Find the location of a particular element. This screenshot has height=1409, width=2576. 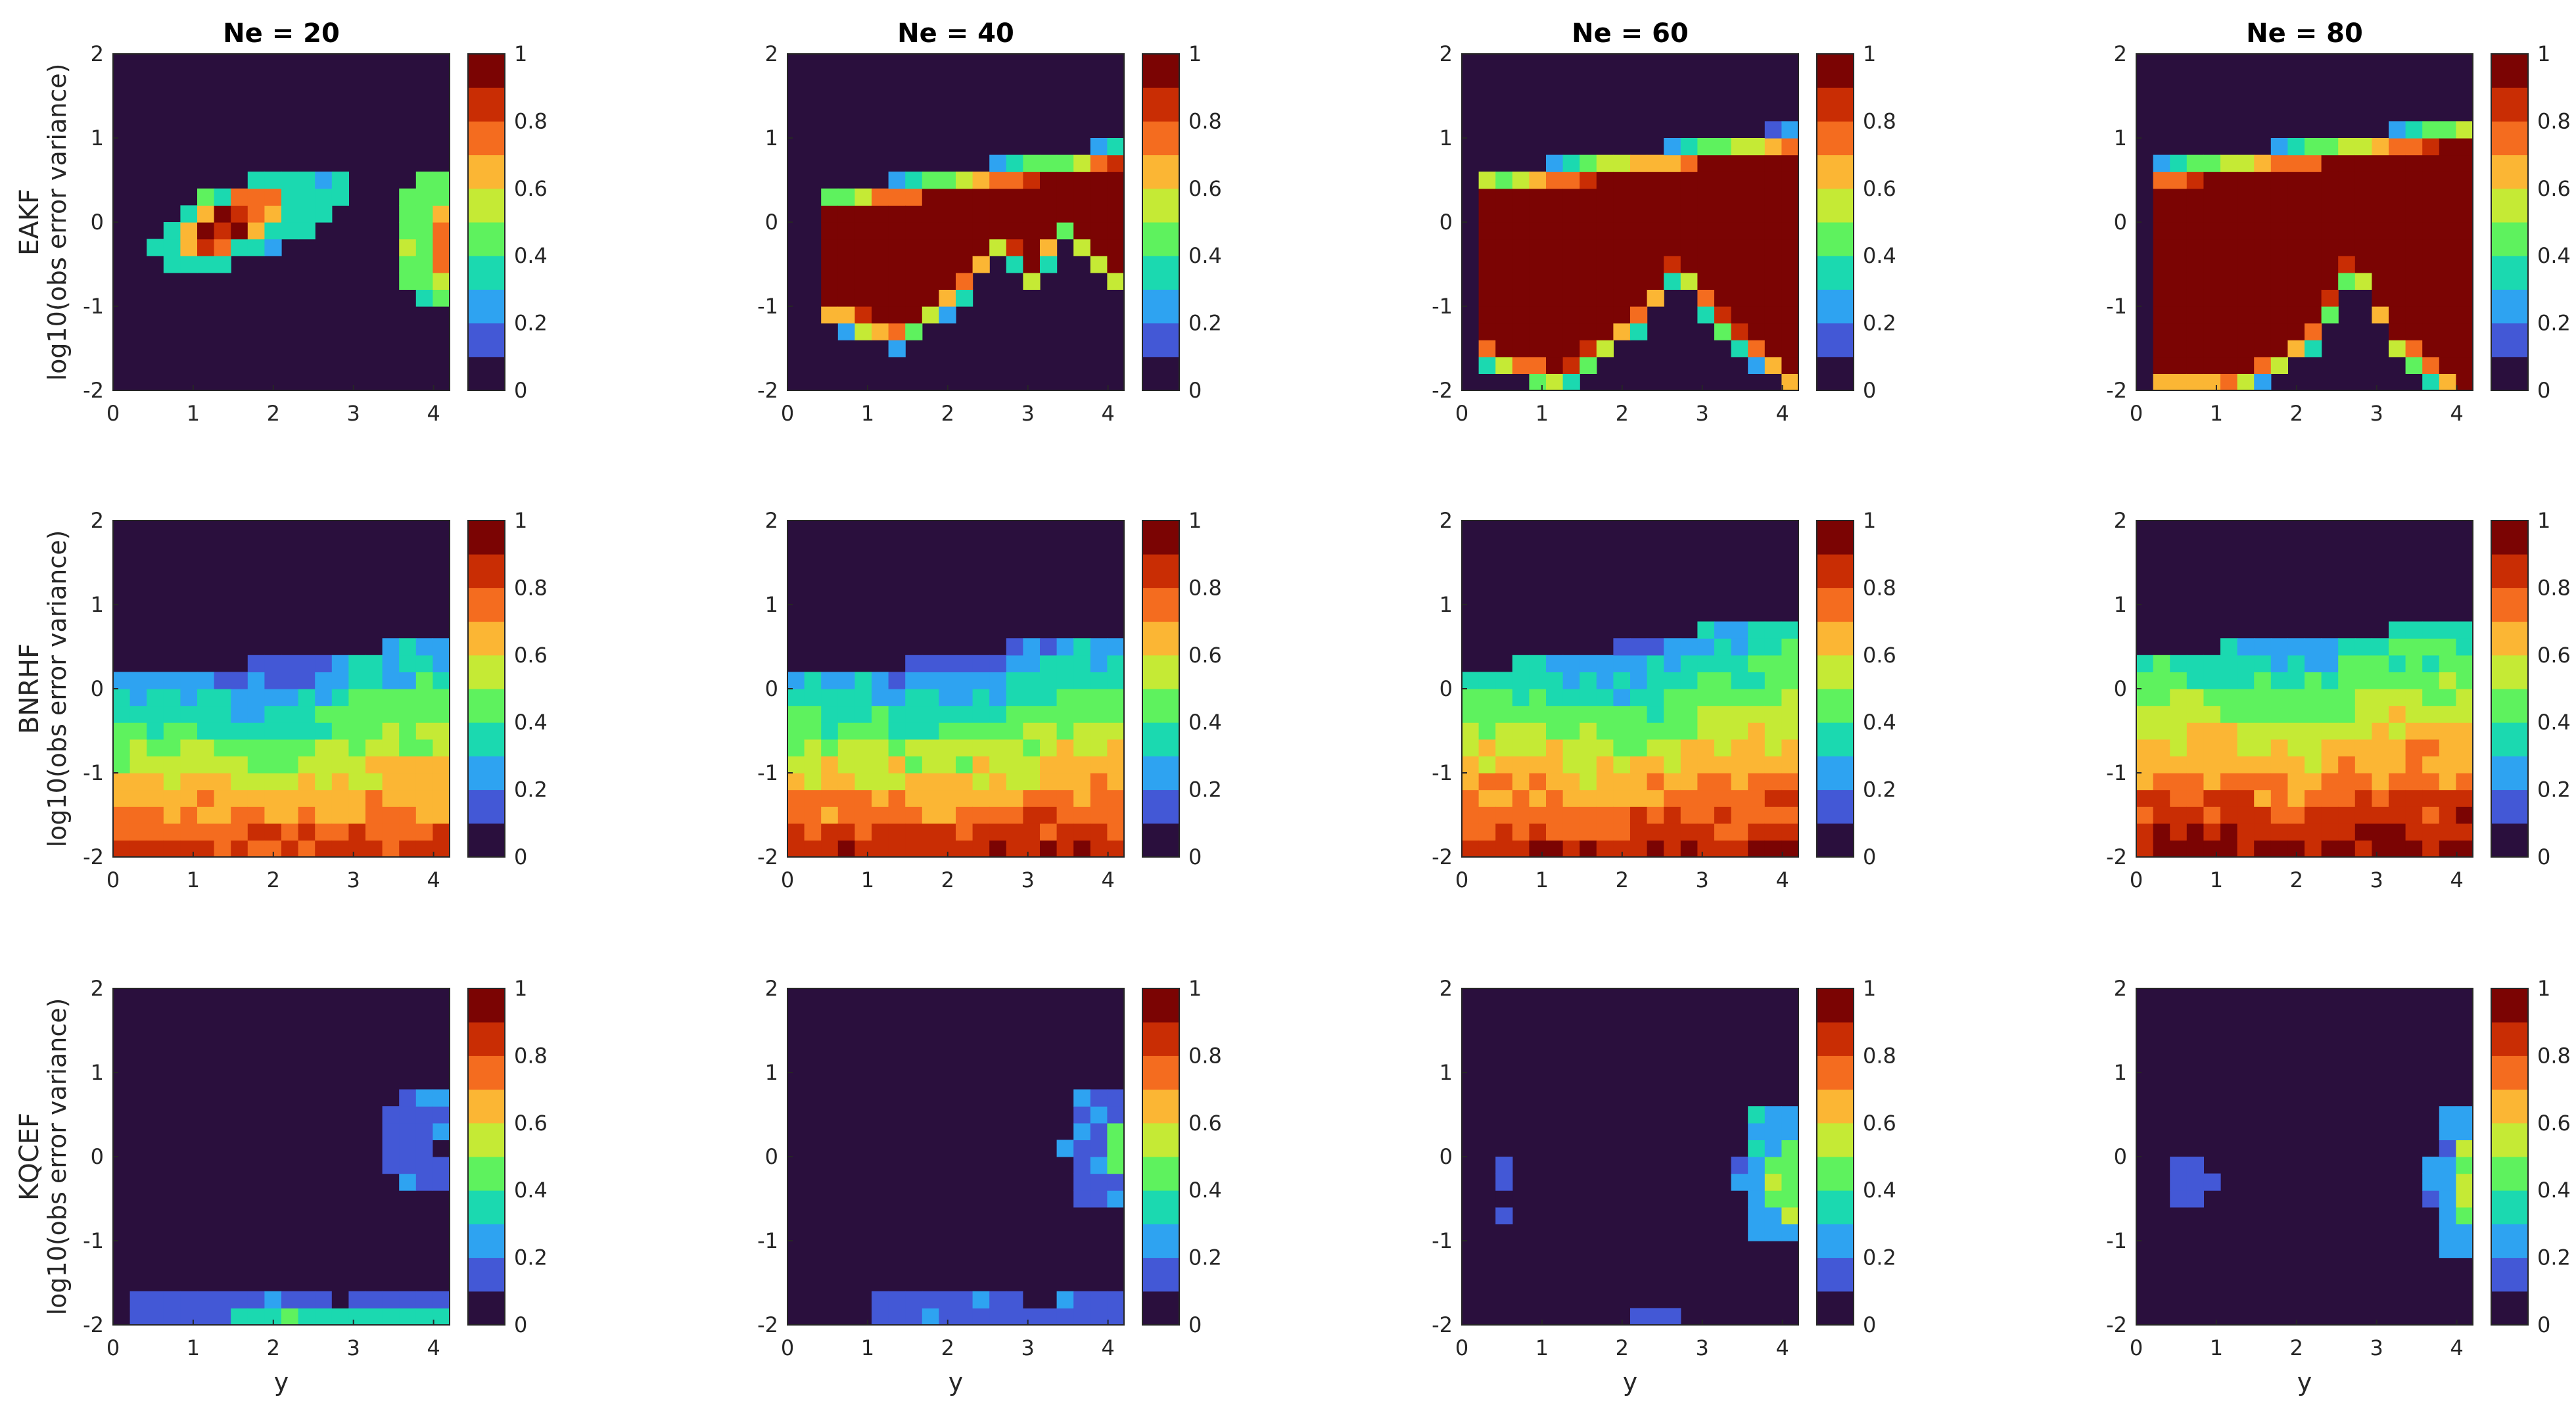

y-tick-label: 1 is located at coordinates (771, 1072).